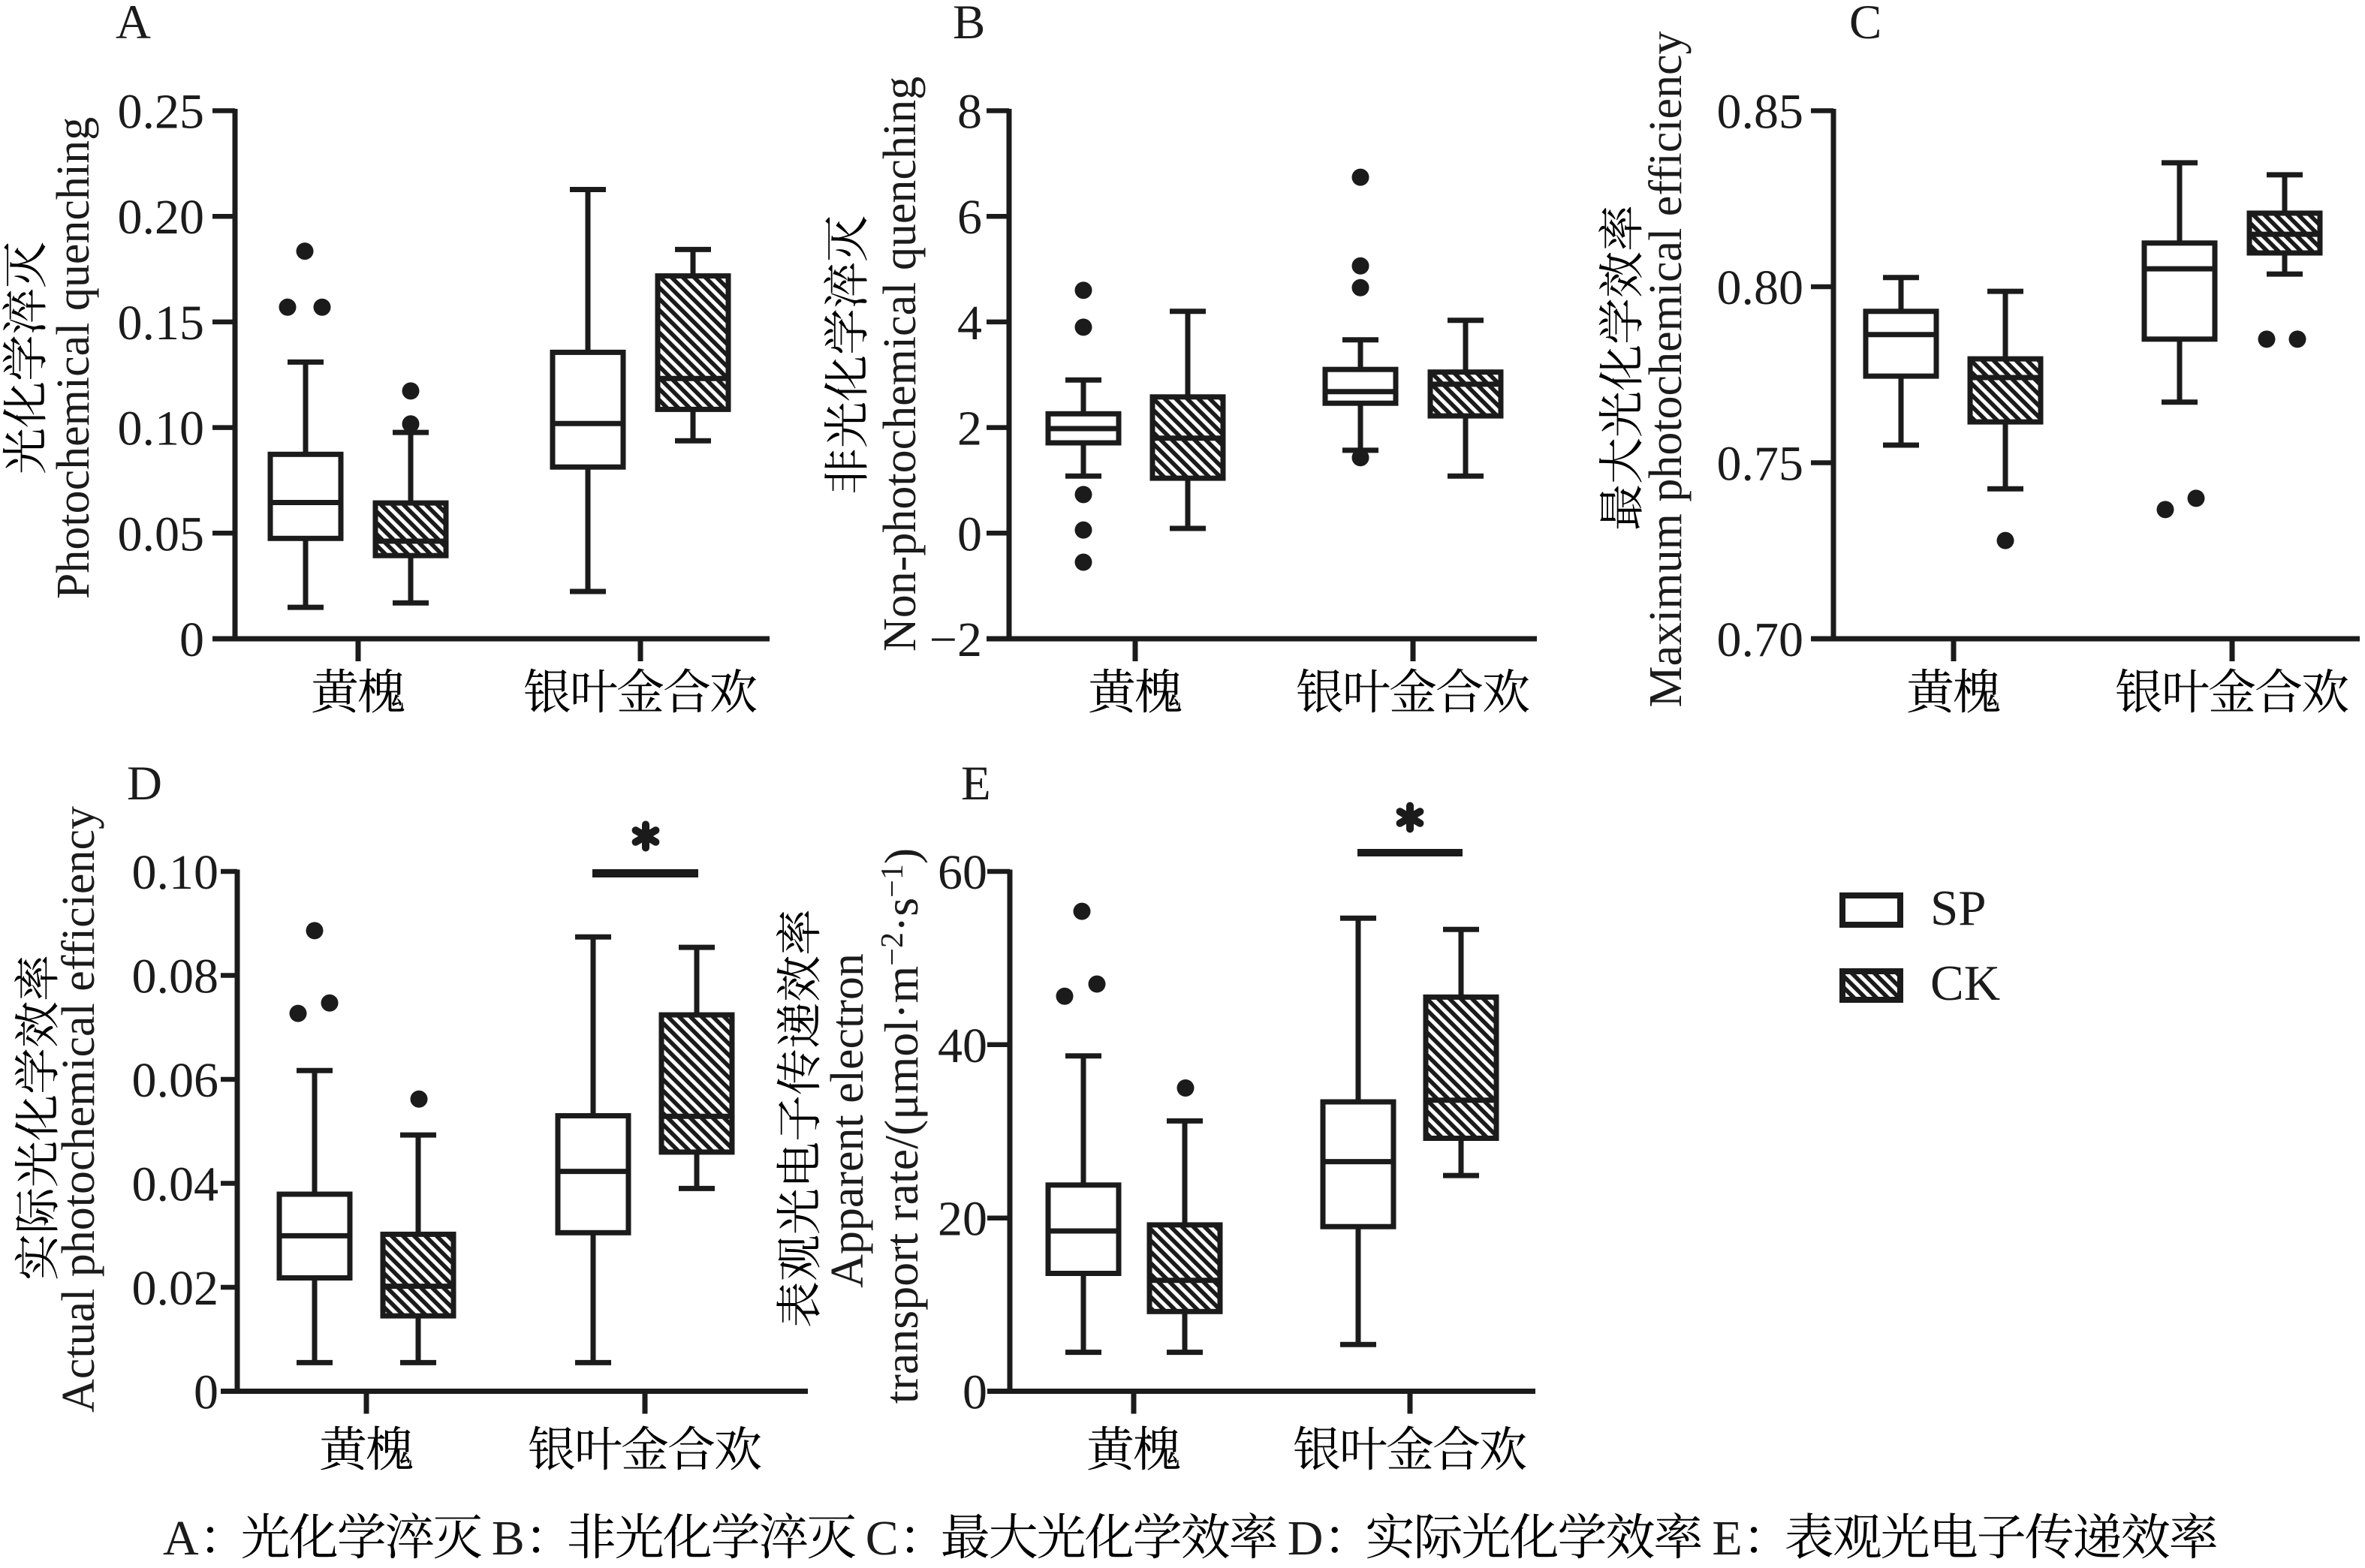 The image size is (2365, 1568). Describe the element at coordinates (1760, 639) in the screenshot. I see `svg-text: 0.70` at that location.